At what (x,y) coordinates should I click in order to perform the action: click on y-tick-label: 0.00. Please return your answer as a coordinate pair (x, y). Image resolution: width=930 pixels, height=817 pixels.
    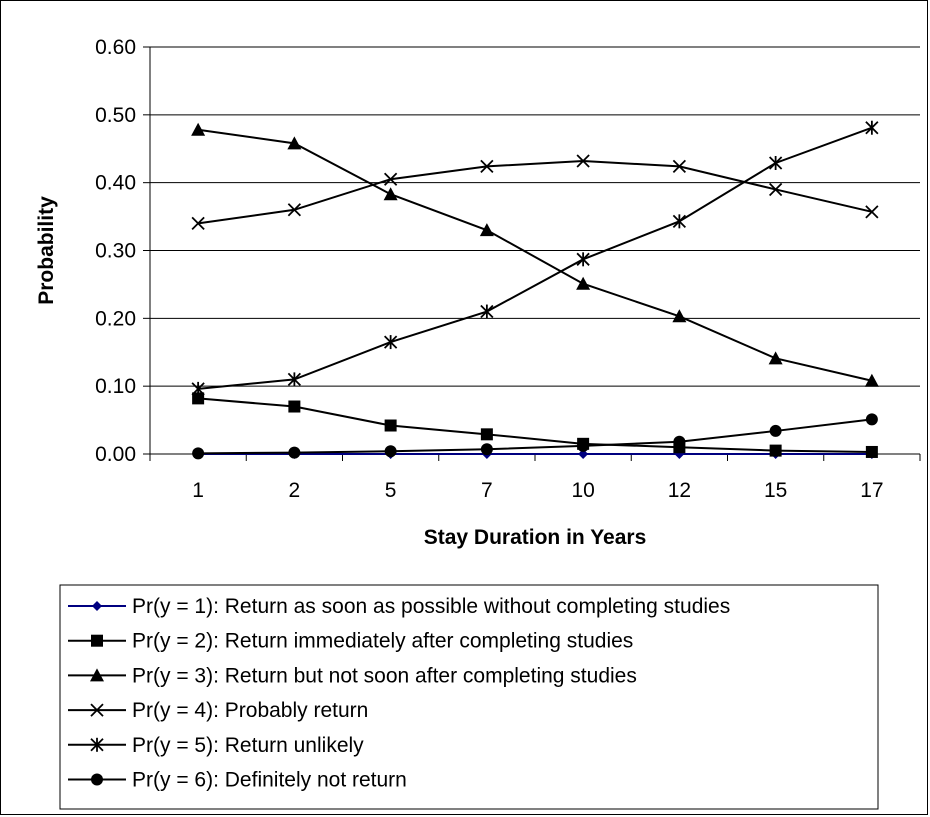
    Looking at the image, I should click on (115, 454).